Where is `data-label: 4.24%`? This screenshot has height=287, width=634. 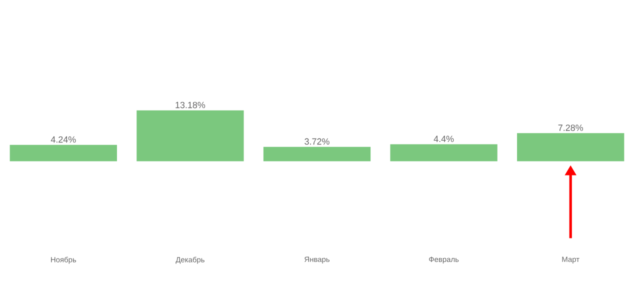 data-label: 4.24% is located at coordinates (63, 139).